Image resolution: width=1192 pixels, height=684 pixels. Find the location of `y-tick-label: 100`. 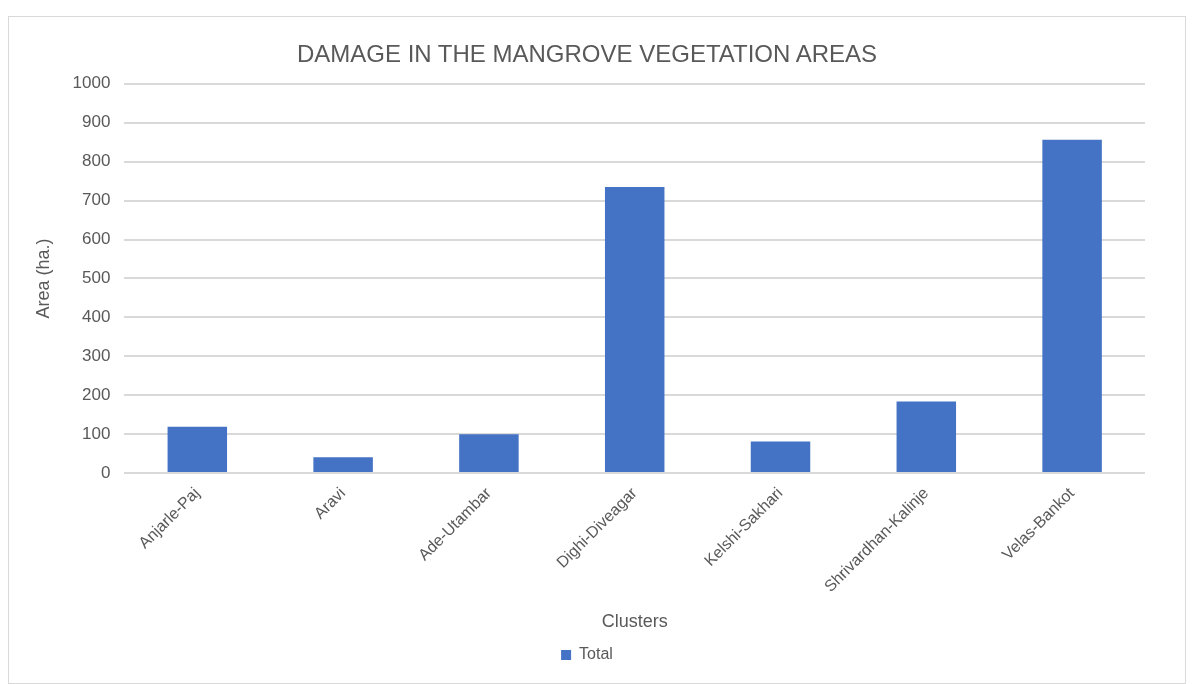

y-tick-label: 100 is located at coordinates (96, 433).